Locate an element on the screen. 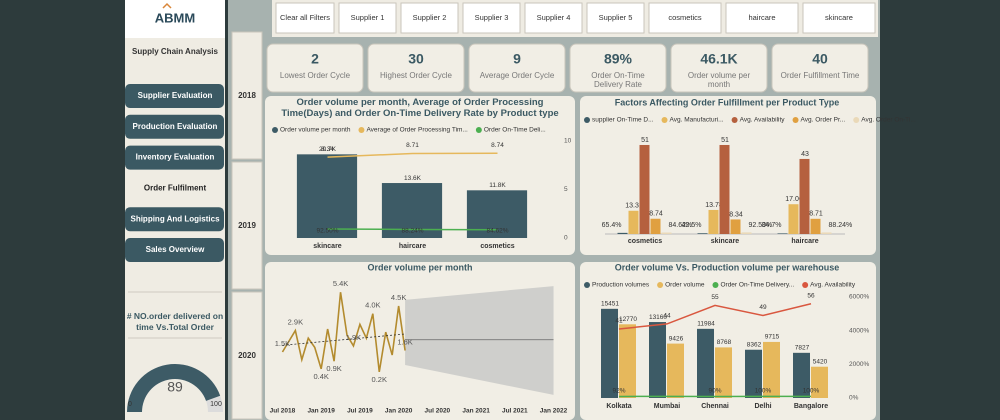 This screenshot has width=1000, height=420. data-label: 42.5% is located at coordinates (692, 225).